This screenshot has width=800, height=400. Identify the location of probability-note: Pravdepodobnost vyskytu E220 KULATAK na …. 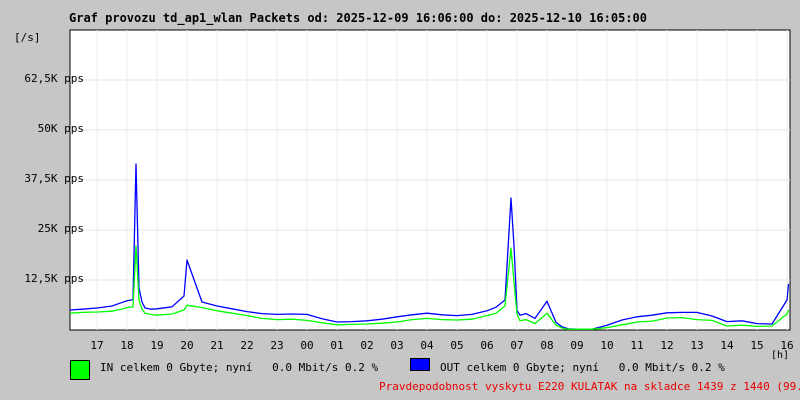
(589, 386).